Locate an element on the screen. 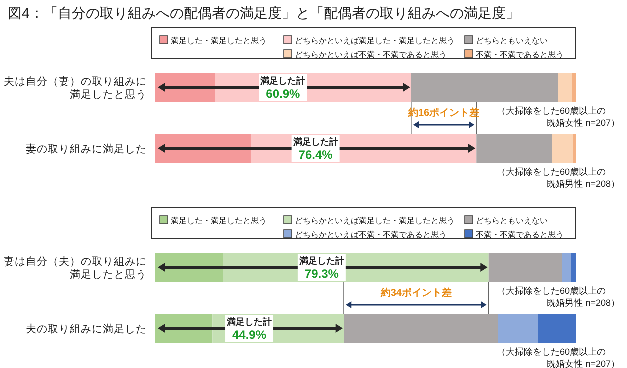 The height and width of the screenshot is (368, 627). annotation: 満足した計 76.4% is located at coordinates (315, 149).